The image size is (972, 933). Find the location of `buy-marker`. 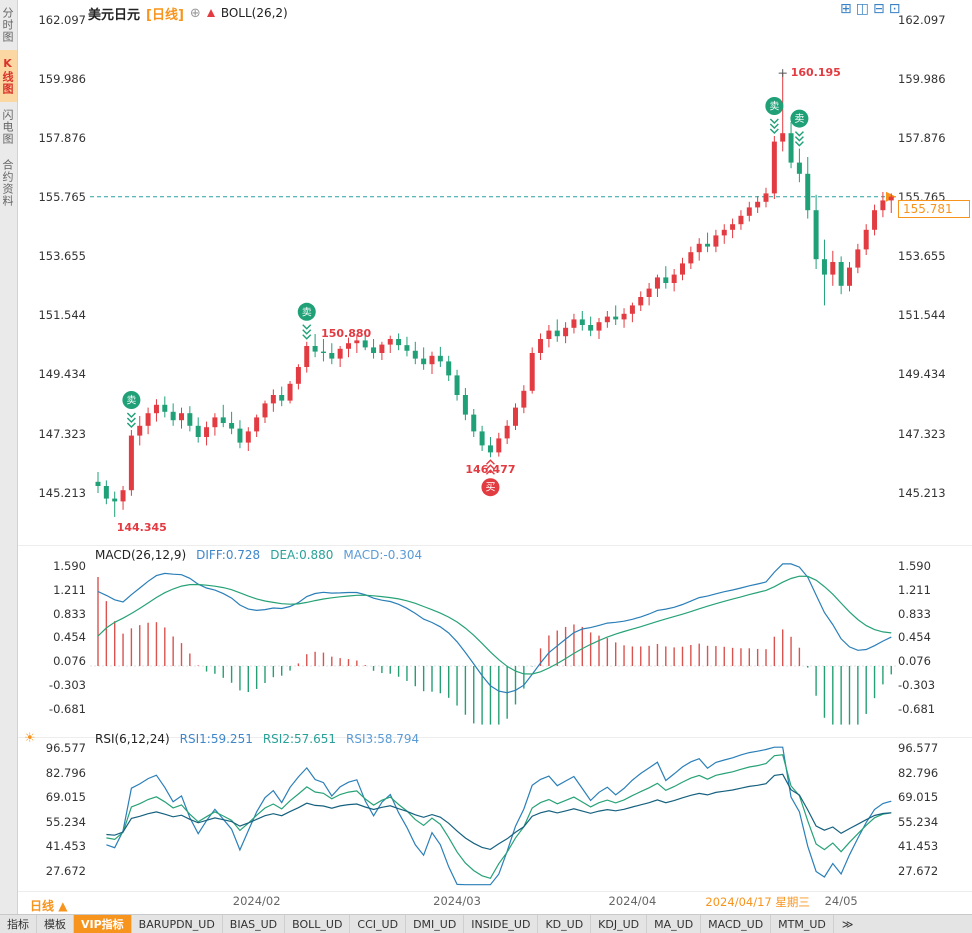

buy-marker is located at coordinates (490, 487).